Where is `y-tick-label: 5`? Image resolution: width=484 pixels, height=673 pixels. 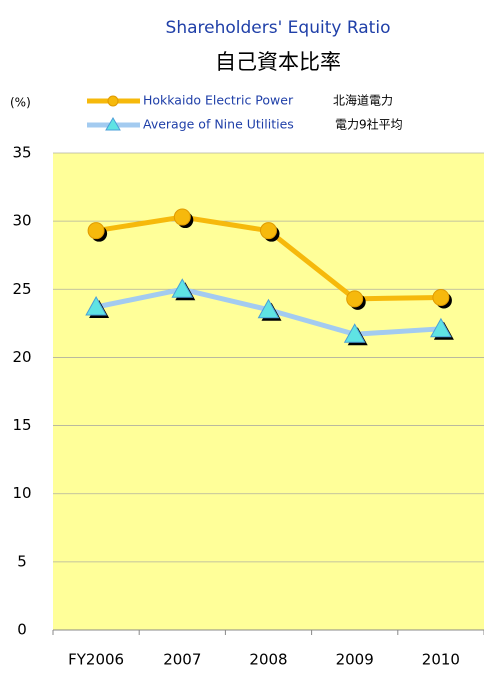 y-tick-label: 5 is located at coordinates (22, 561).